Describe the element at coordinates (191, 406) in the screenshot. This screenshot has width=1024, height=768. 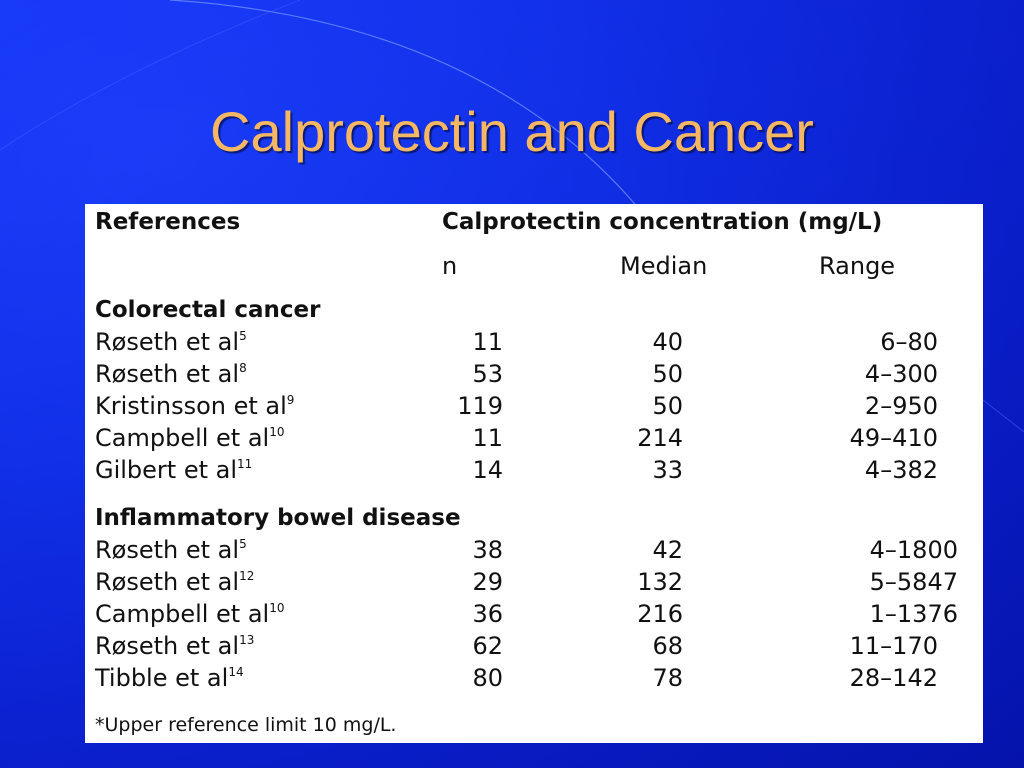
I see `reference-name: Kristinsson et al` at that location.